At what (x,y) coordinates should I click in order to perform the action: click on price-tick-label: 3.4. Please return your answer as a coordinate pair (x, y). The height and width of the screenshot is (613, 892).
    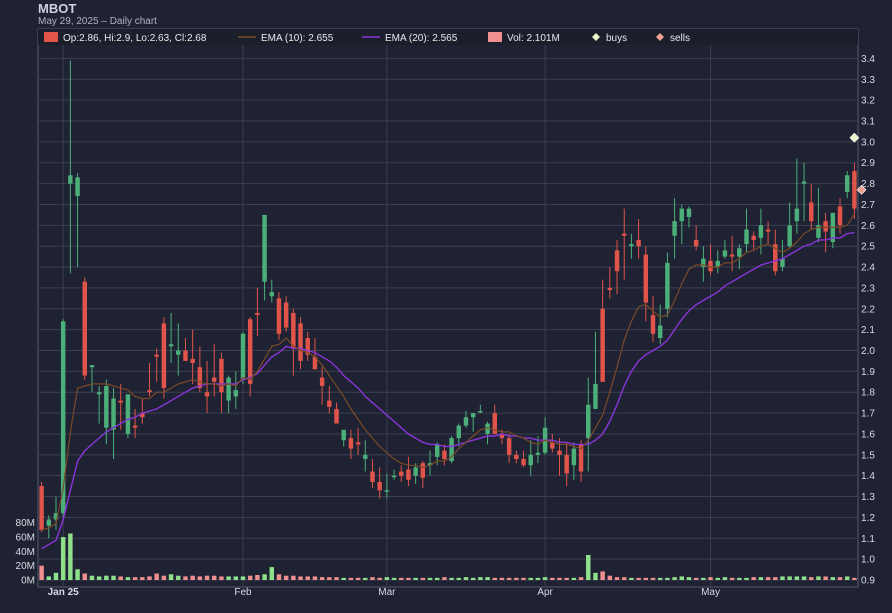
    Looking at the image, I should click on (868, 59).